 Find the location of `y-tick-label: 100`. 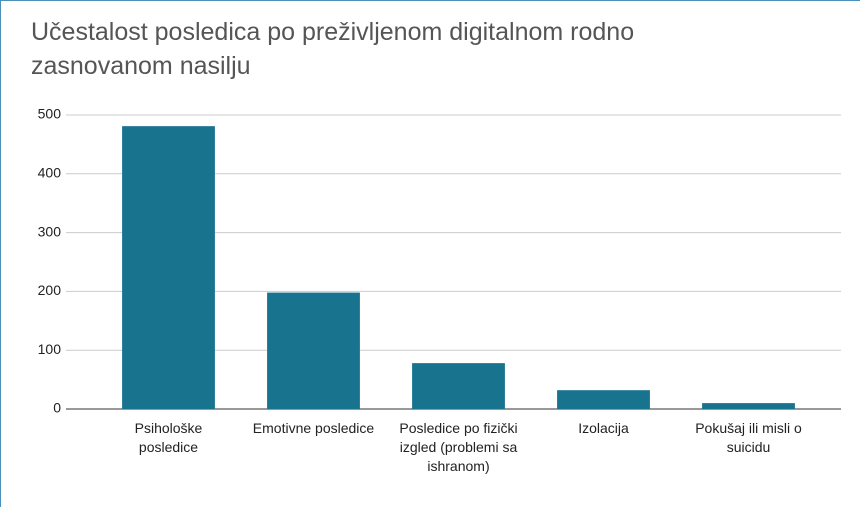

y-tick-label: 100 is located at coordinates (50, 349).